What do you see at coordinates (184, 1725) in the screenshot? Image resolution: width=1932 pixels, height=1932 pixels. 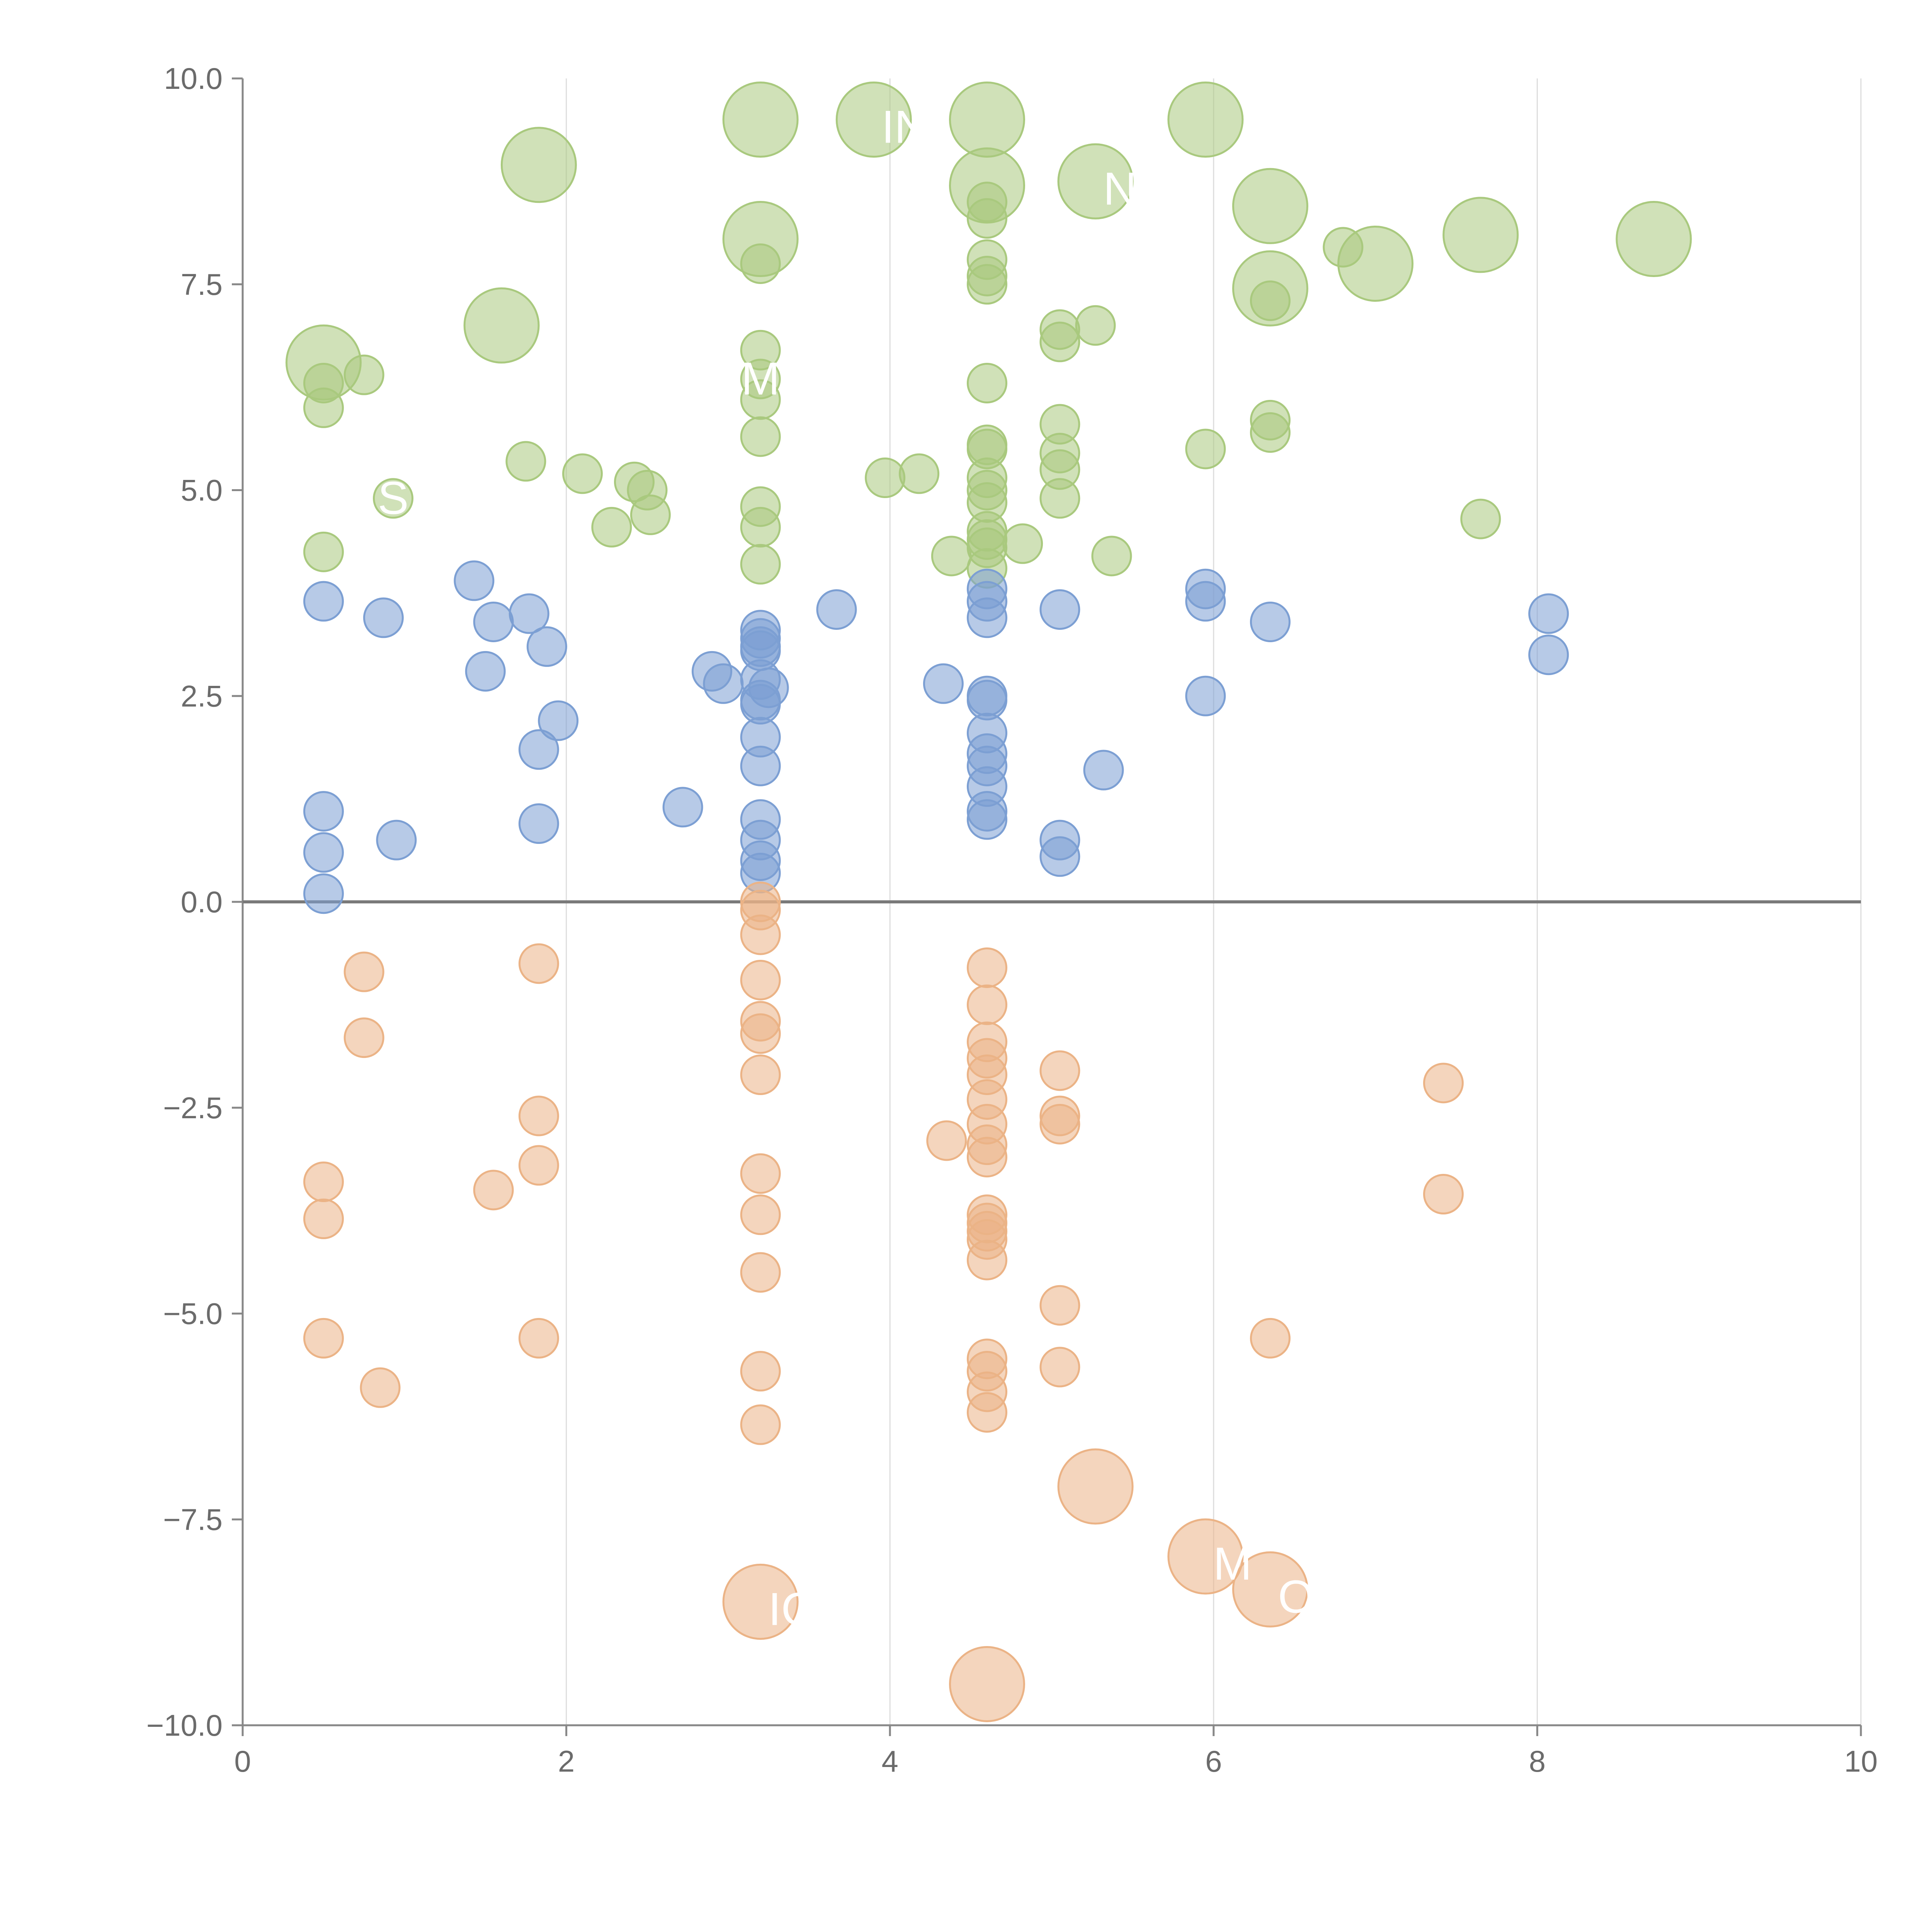 I see `y-tick-label: −10.0` at bounding box center [184, 1725].